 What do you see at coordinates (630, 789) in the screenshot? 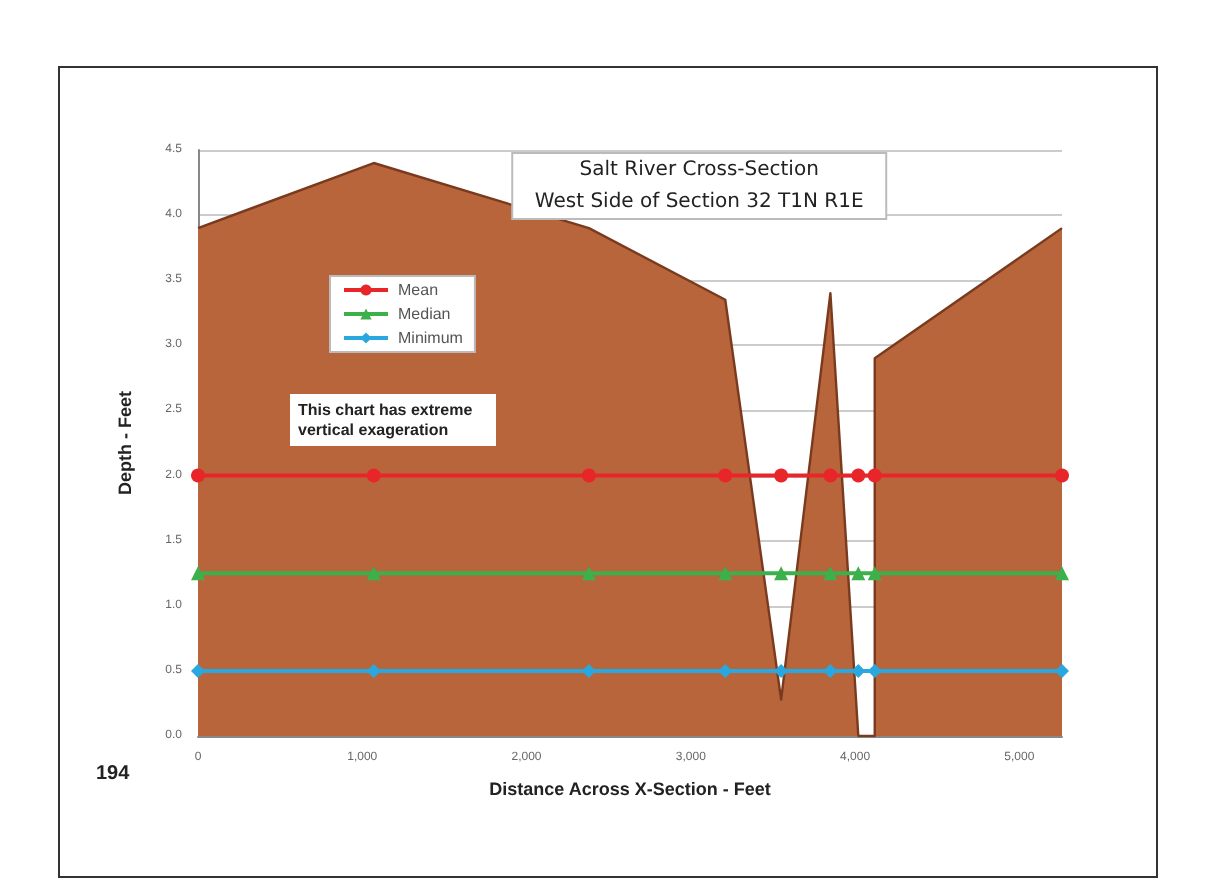
I see `x-axis-title: Distance Across X-Section - Feet` at bounding box center [630, 789].